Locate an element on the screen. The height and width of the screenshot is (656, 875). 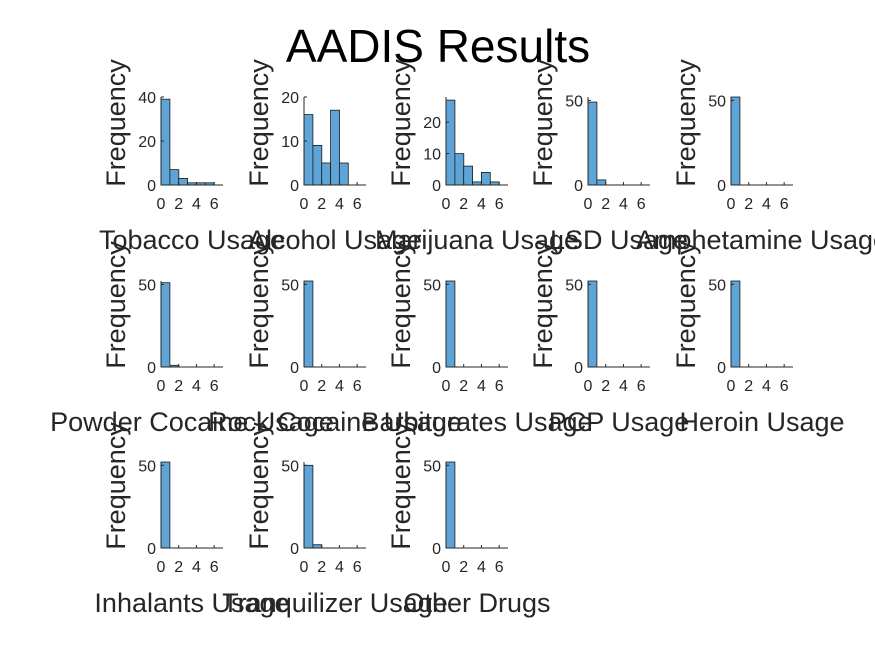
x-axis-label: Barbiturates Usage is located at coordinates (476, 422).